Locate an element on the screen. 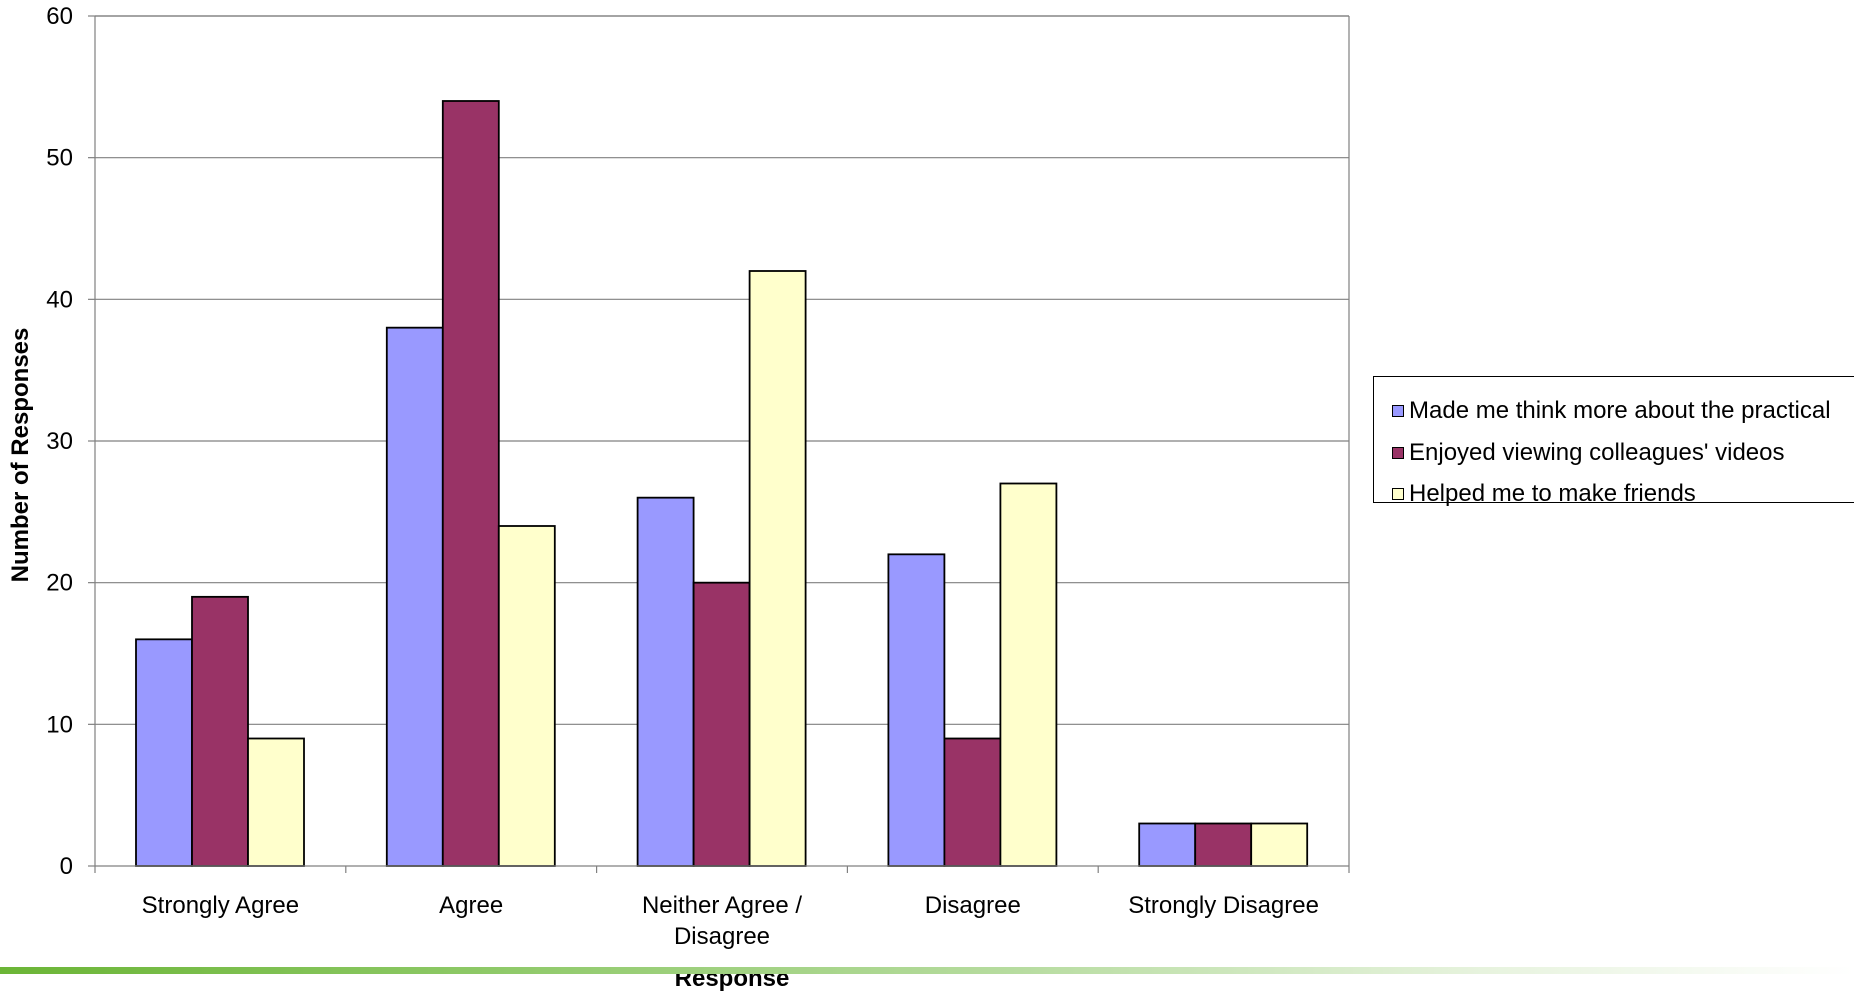  x-tick-label-3-line-2: Disagree is located at coordinates (722, 936).